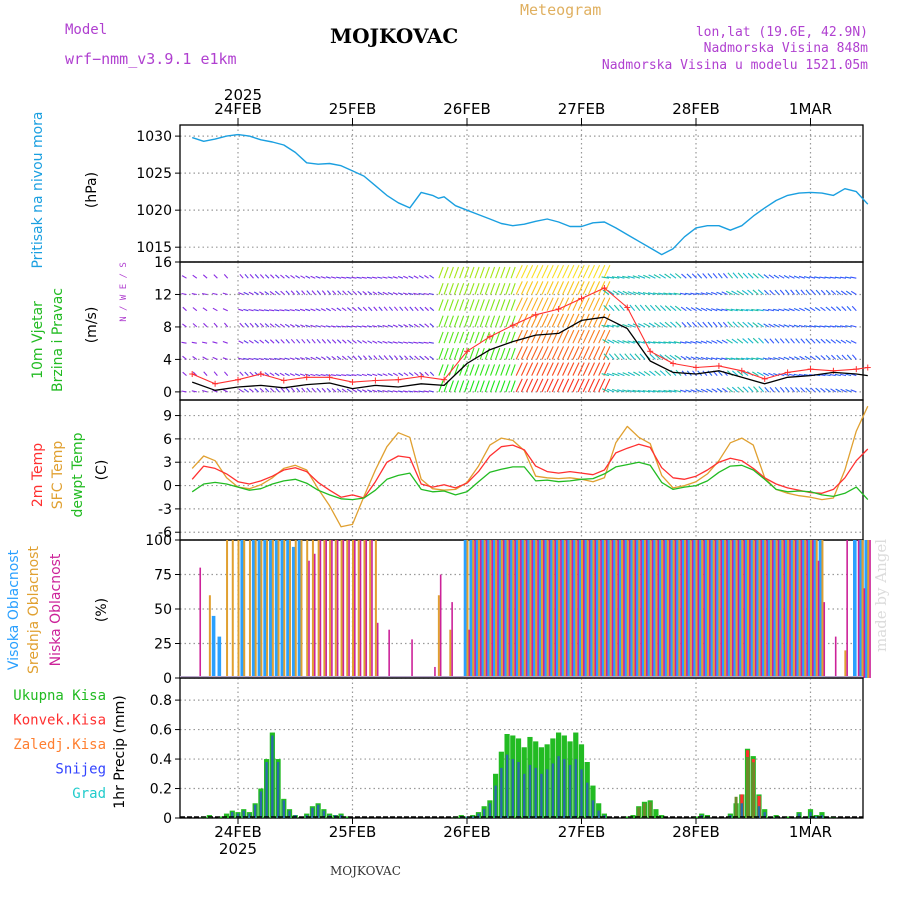  What do you see at coordinates (508, 610) in the screenshot?
I see `cloud-panel: 0 25 50 75 100` at bounding box center [508, 610].